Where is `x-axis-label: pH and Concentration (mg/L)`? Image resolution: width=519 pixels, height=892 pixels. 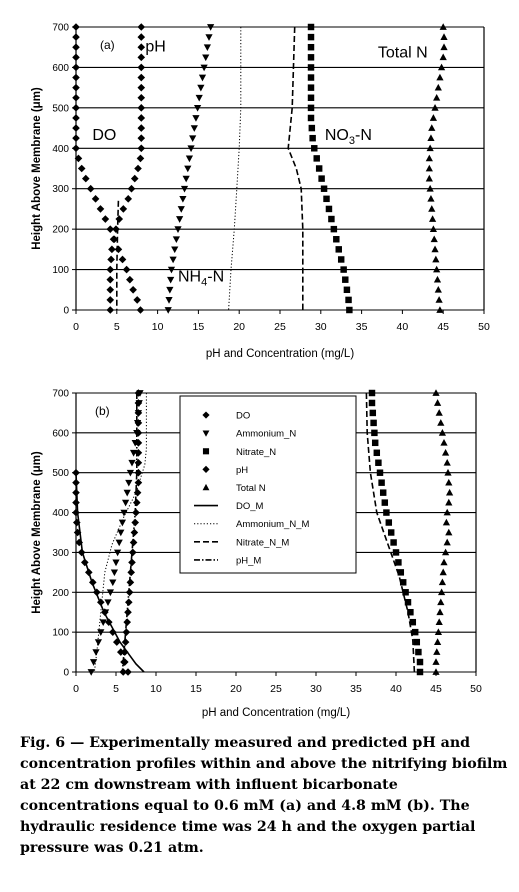
x-axis-label: pH and Concentration (mg/L) is located at coordinates (280, 354).